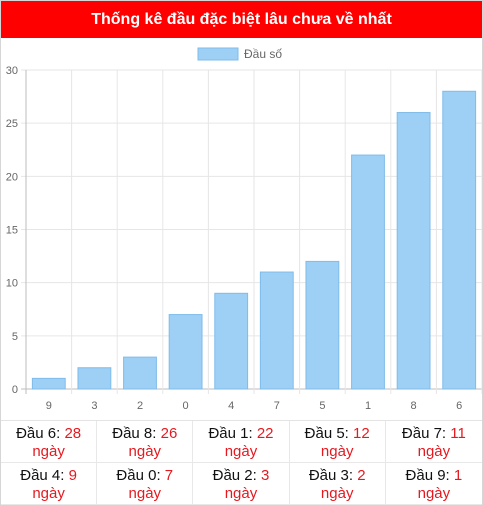 This screenshot has height=505, width=483. Describe the element at coordinates (459, 406) in the screenshot. I see `x-tick-label: 6` at that location.